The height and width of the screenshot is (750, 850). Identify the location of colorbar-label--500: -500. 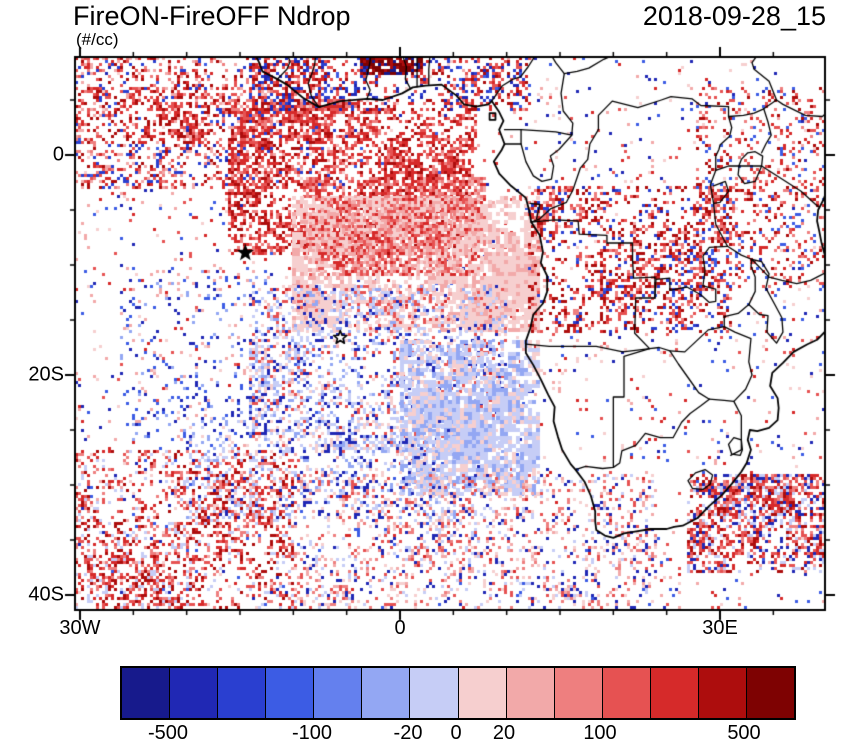
(168, 733).